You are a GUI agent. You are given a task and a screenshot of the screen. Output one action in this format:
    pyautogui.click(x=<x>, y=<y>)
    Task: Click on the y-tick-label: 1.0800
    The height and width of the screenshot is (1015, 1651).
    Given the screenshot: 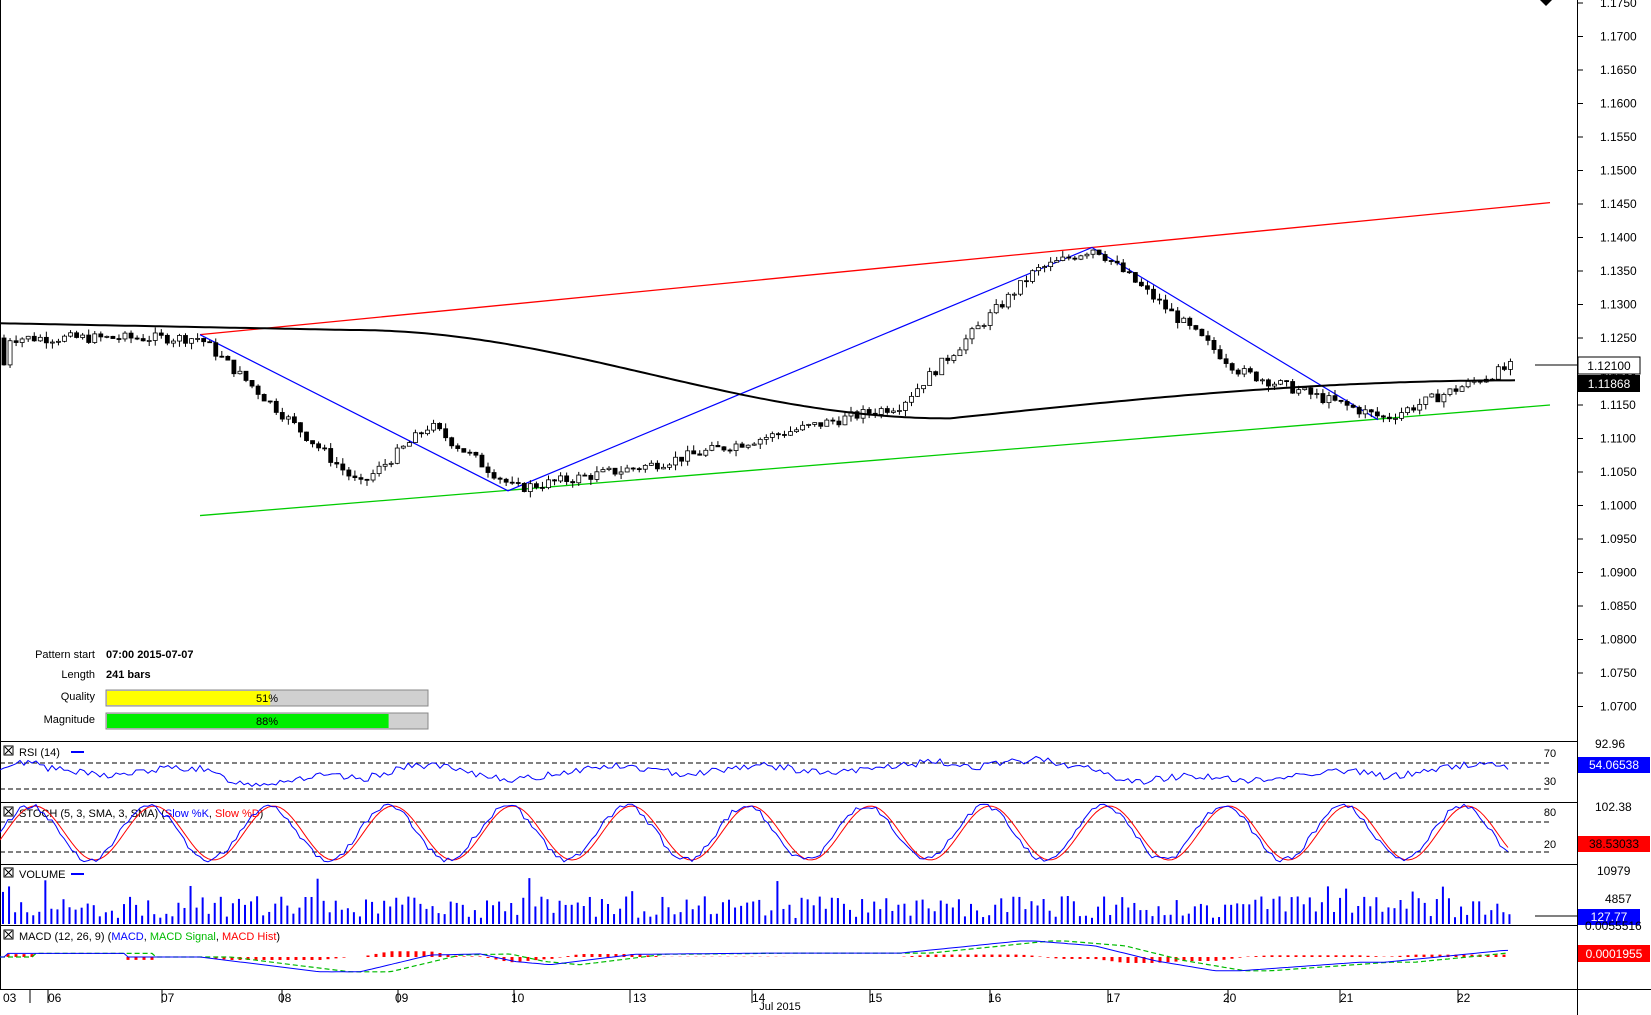 What is the action you would take?
    pyautogui.click(x=1618, y=640)
    